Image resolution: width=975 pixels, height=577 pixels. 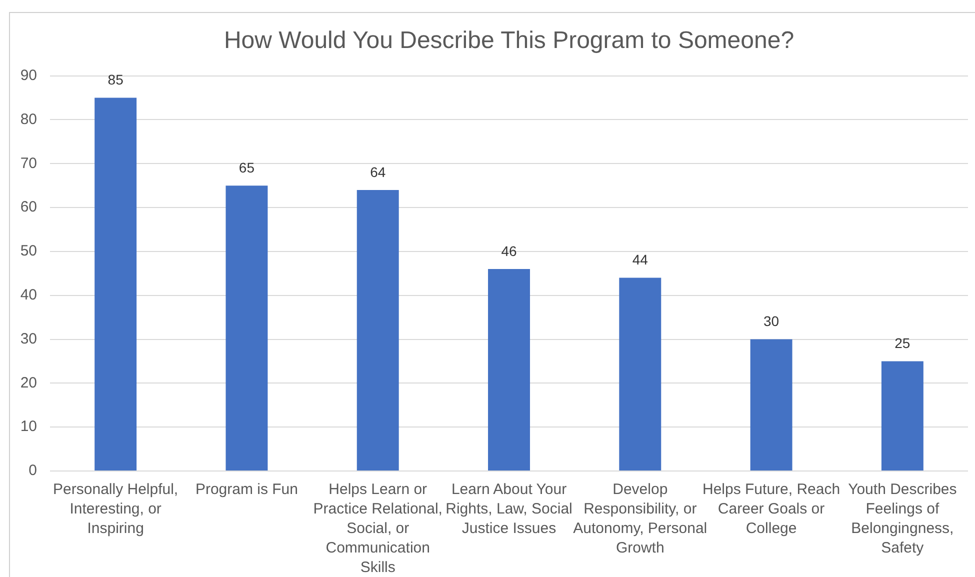 What do you see at coordinates (116, 80) in the screenshot?
I see `data-label: 85` at bounding box center [116, 80].